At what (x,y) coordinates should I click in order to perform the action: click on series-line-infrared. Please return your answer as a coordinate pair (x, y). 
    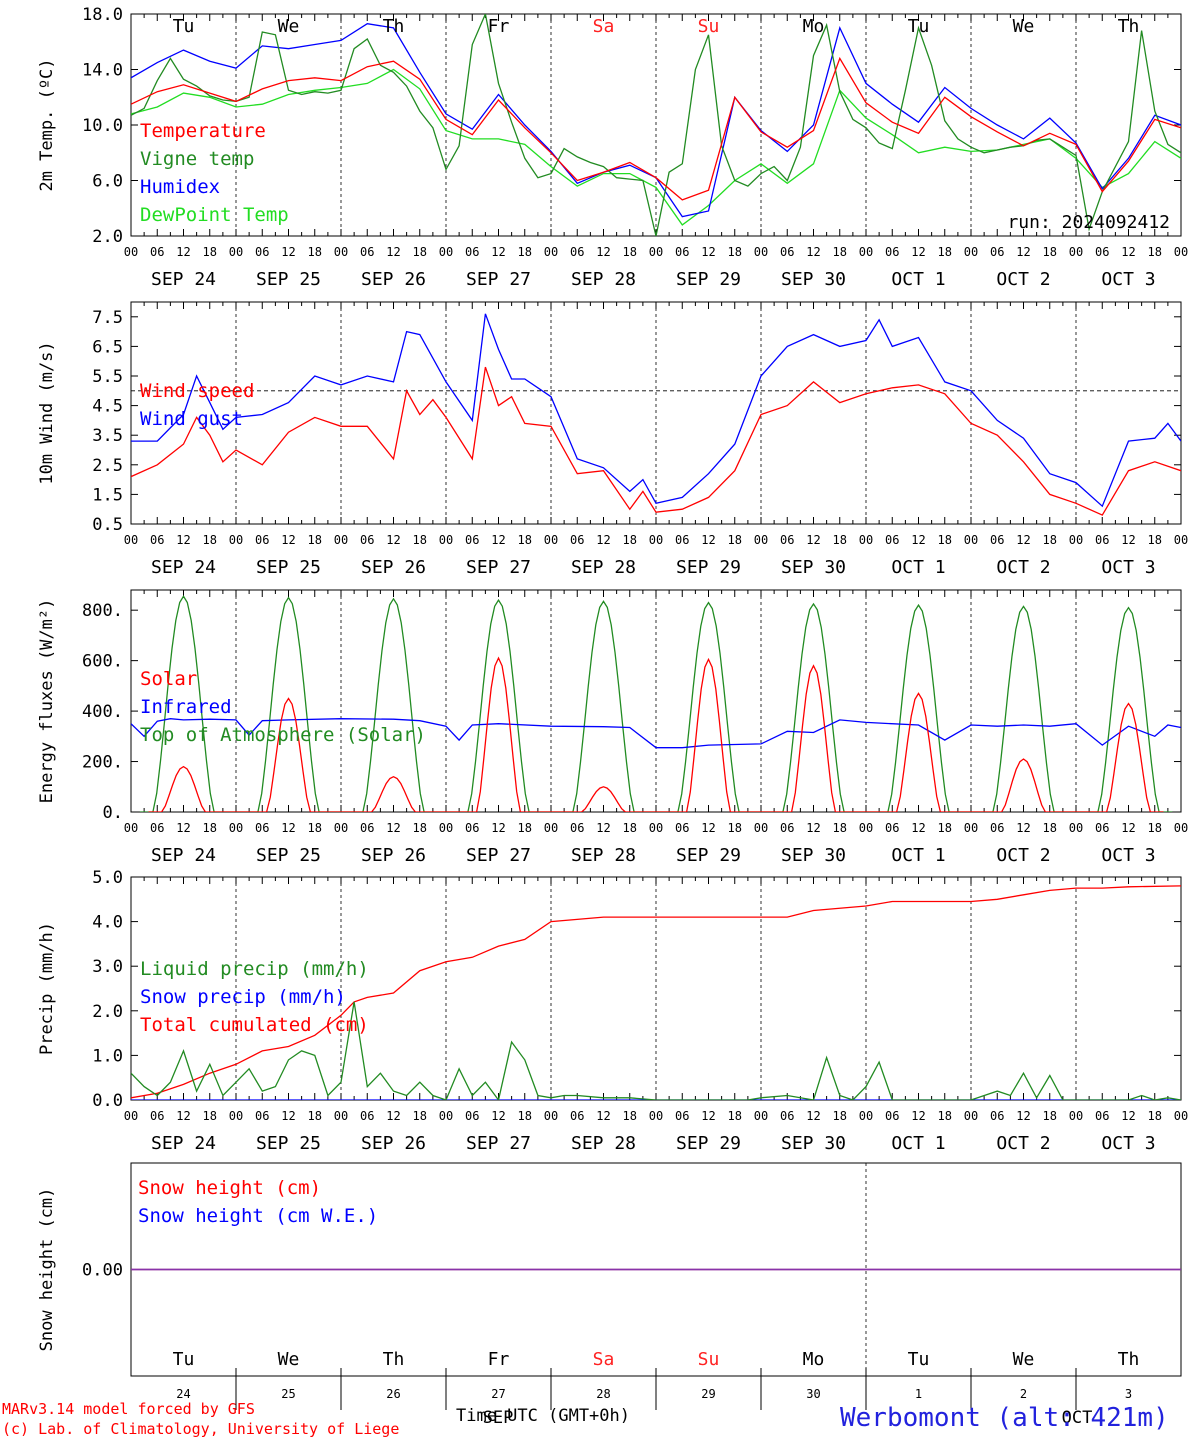
    Looking at the image, I should click on (656, 733).